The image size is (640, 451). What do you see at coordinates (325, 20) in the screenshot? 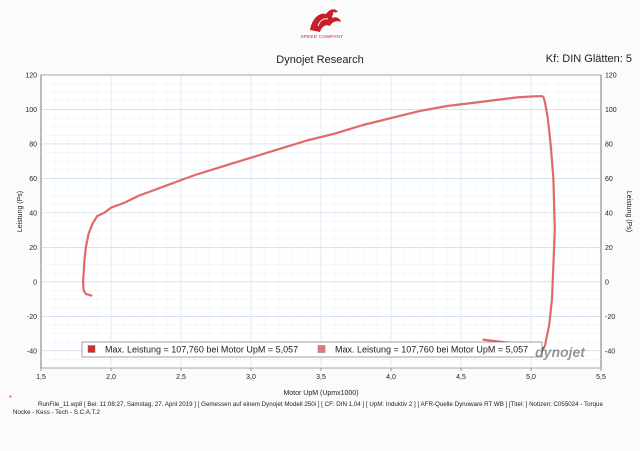
I see `dragon-logo-icon` at bounding box center [325, 20].